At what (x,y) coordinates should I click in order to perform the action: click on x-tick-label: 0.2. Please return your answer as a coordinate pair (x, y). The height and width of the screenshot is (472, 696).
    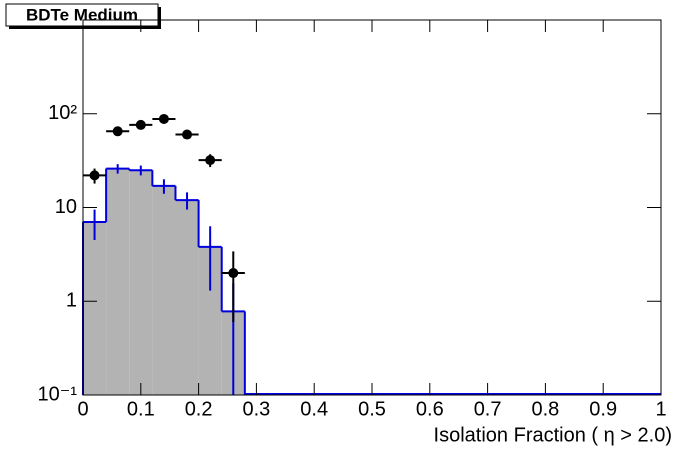
    Looking at the image, I should click on (199, 409).